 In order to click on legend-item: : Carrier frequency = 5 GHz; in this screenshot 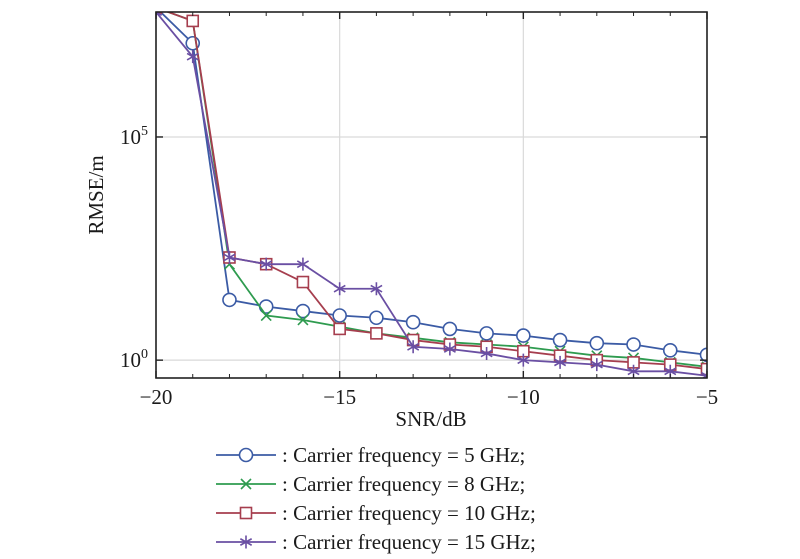, I will do `click(370, 455)`.